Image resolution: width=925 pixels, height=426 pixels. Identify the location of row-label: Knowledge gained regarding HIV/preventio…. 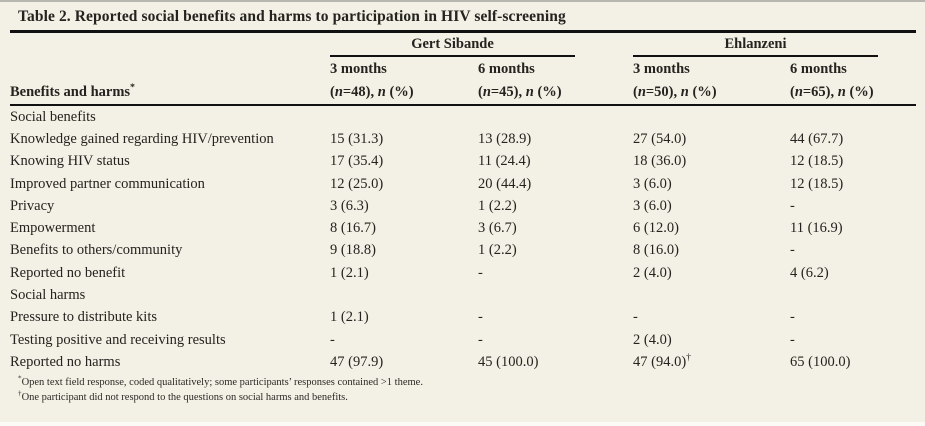
(142, 138).